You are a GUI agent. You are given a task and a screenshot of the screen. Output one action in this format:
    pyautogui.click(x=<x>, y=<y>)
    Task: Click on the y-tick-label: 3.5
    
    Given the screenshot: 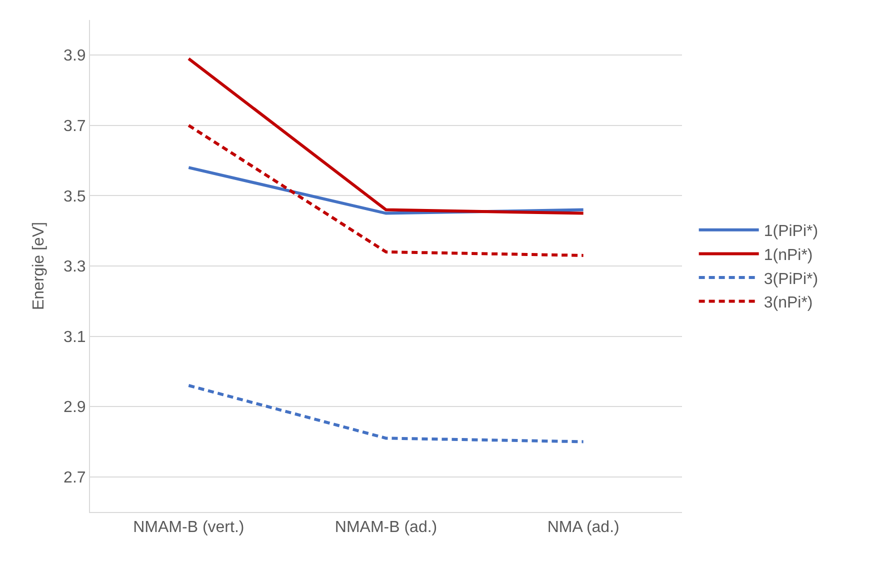 What is the action you would take?
    pyautogui.click(x=75, y=197)
    